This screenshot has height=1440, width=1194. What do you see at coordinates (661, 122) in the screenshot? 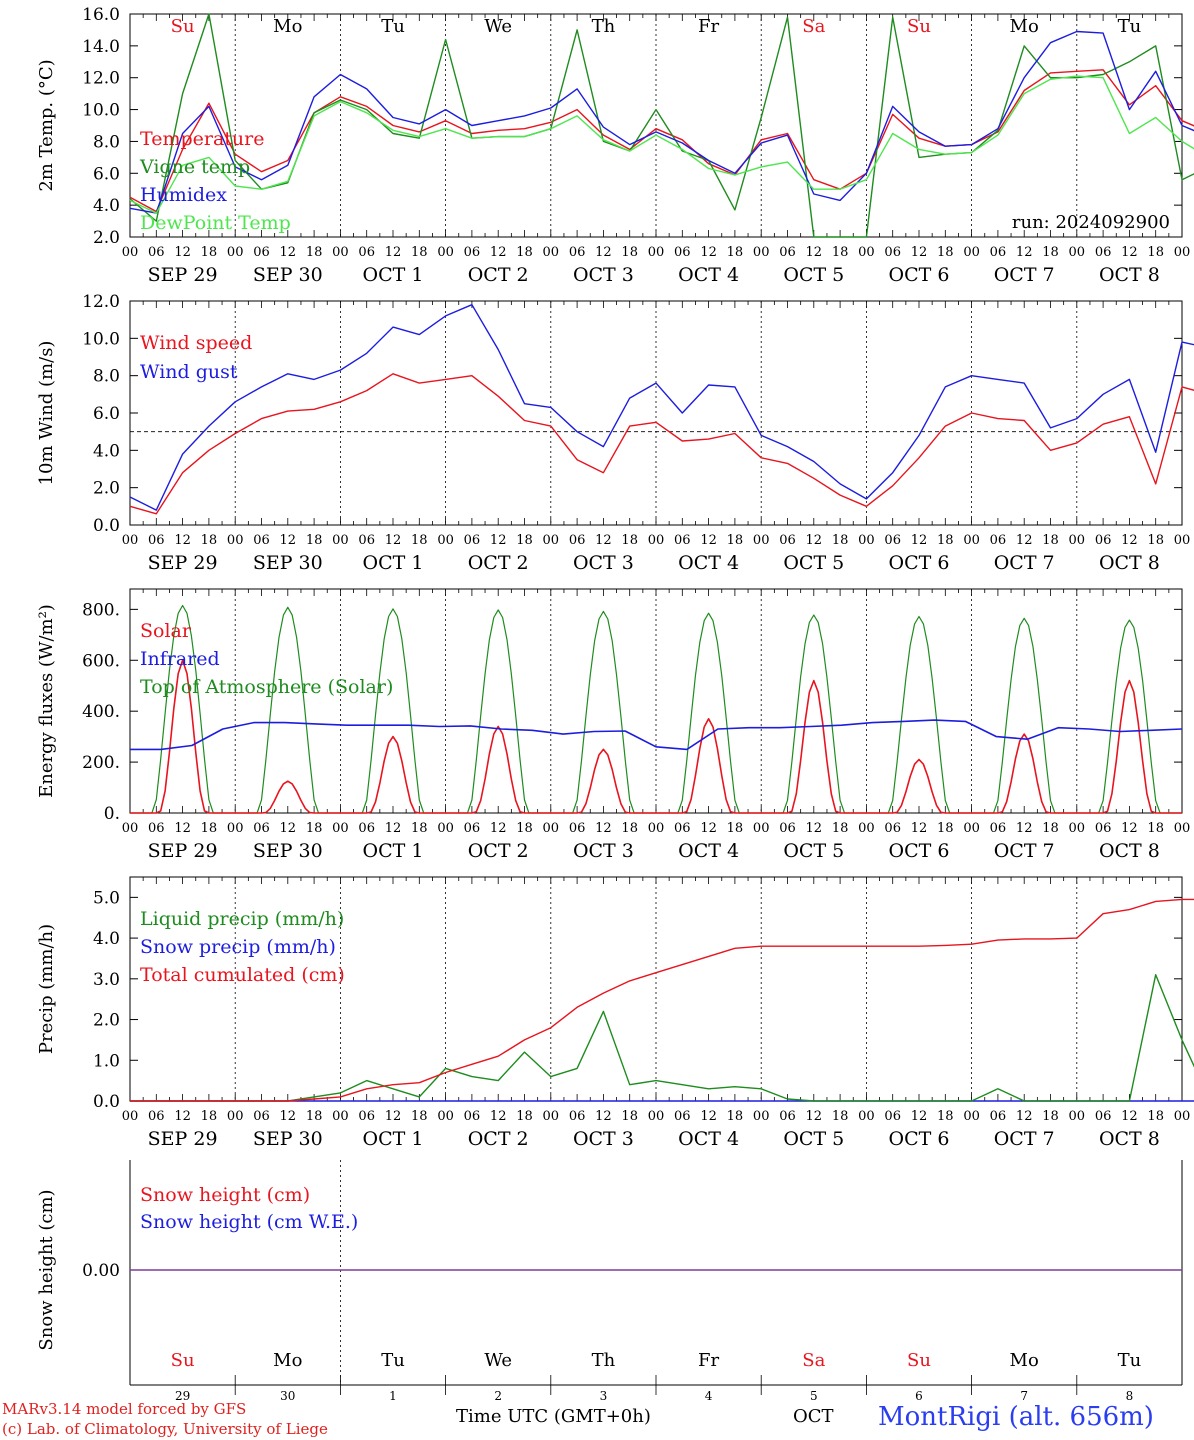
I see `temp-series-line` at bounding box center [661, 122].